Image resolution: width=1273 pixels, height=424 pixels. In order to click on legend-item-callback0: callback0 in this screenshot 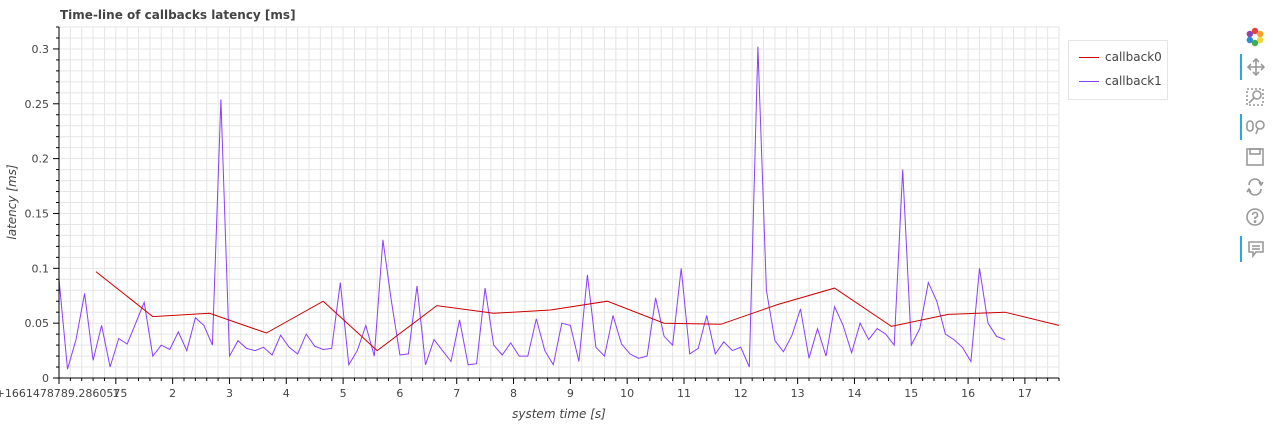, I will do `click(1120, 57)`.